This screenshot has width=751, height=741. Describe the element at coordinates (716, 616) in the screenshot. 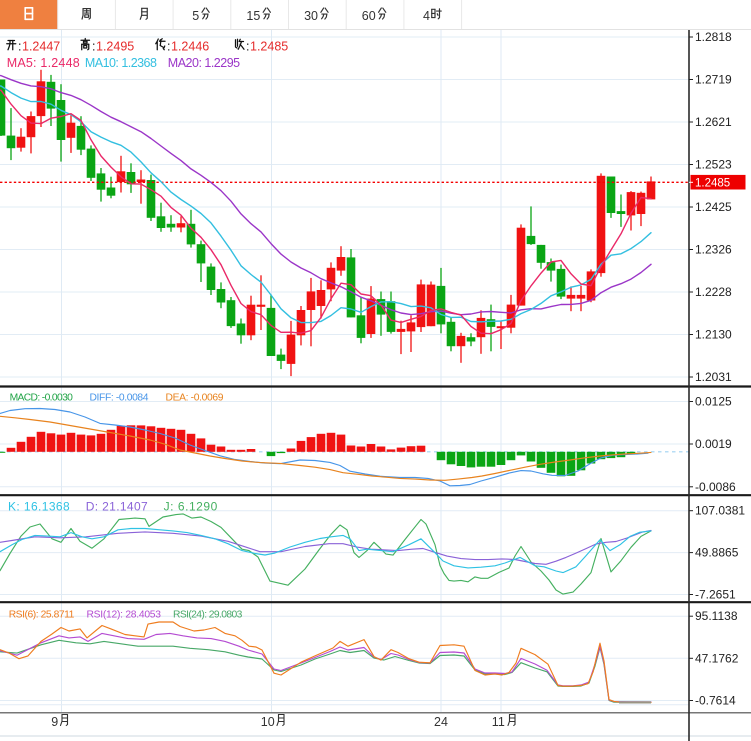

I see `svg-text: 95.1138` at that location.